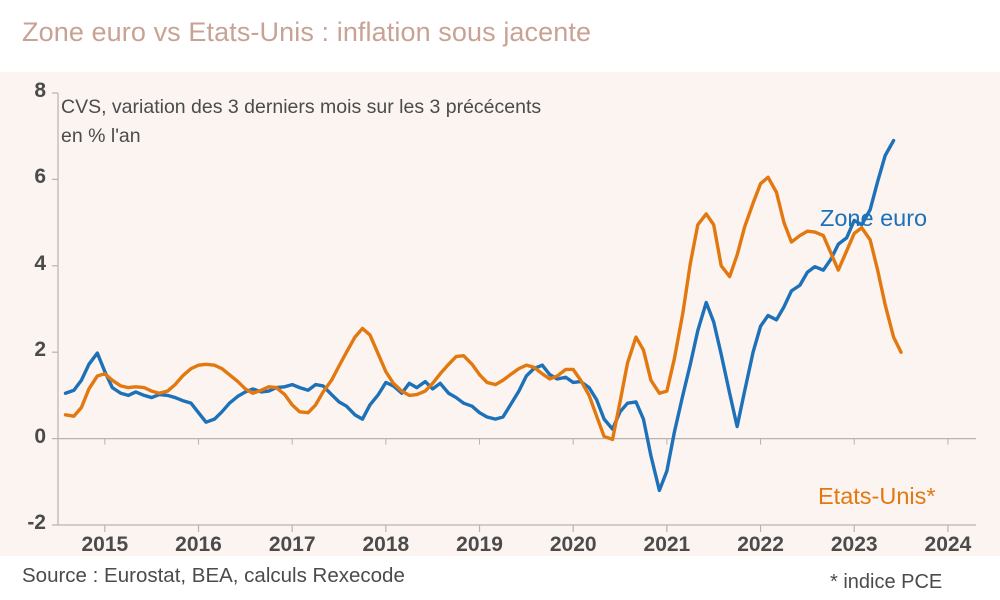 The image size is (1000, 600). I want to click on x-tick-label: 2015, so click(105, 544).